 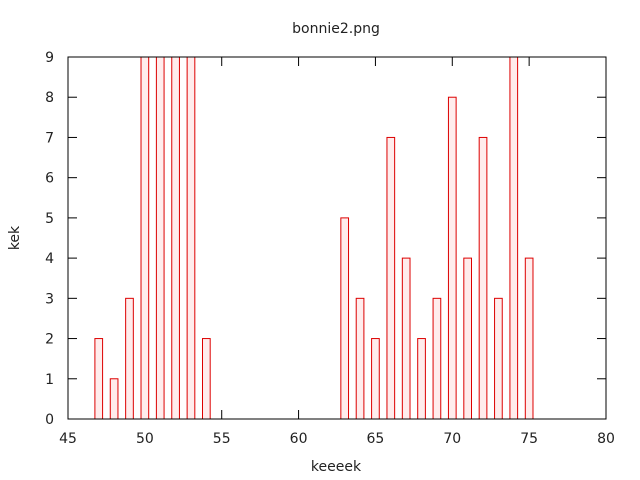 What do you see at coordinates (336, 29) in the screenshot?
I see `chart-title: bonnie2.png` at bounding box center [336, 29].